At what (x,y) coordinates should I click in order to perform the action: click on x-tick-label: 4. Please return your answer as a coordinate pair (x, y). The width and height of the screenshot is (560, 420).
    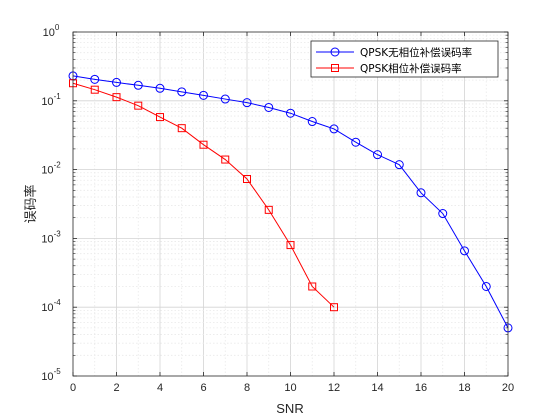
    Looking at the image, I should click on (160, 388).